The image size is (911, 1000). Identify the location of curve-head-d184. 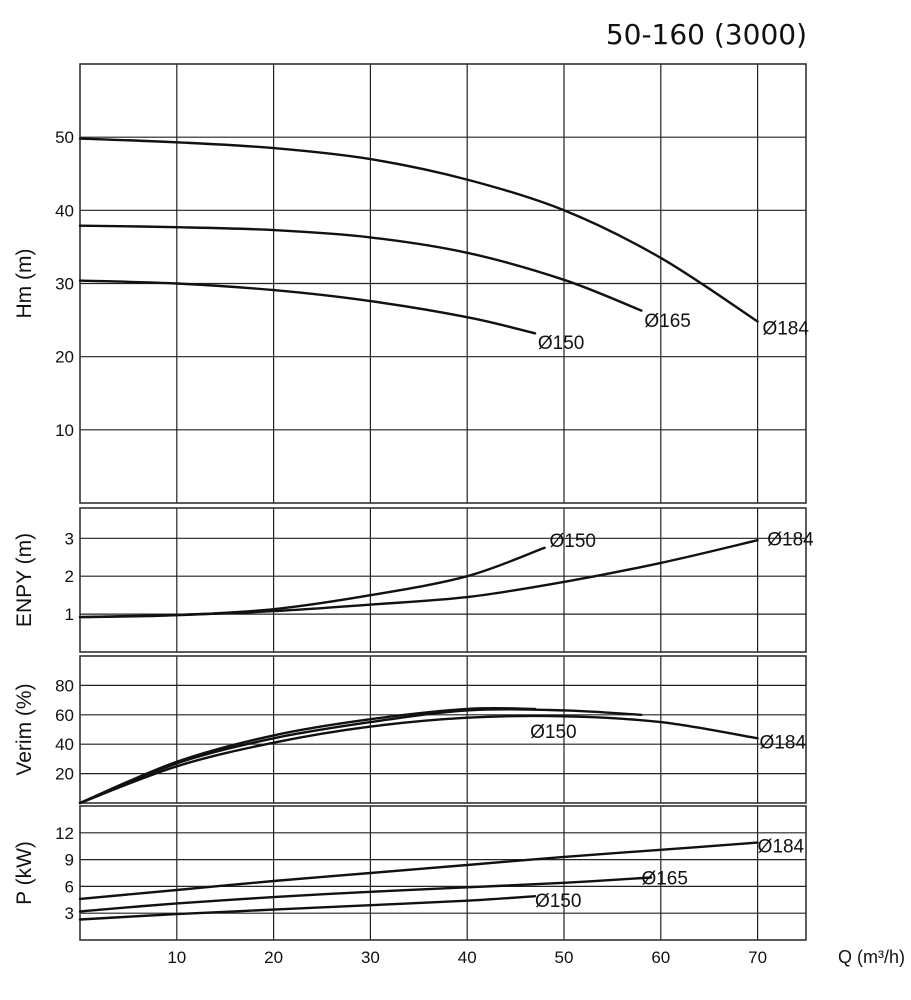
(418, 230).